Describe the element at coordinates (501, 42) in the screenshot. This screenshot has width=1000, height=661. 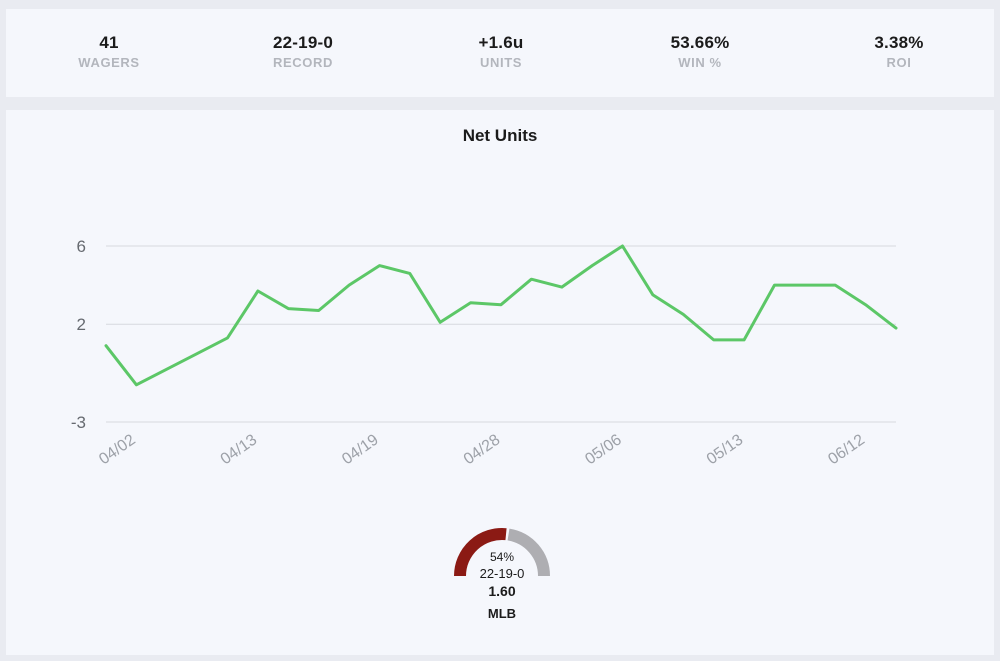
I see `stat-units-value: +1.6u` at that location.